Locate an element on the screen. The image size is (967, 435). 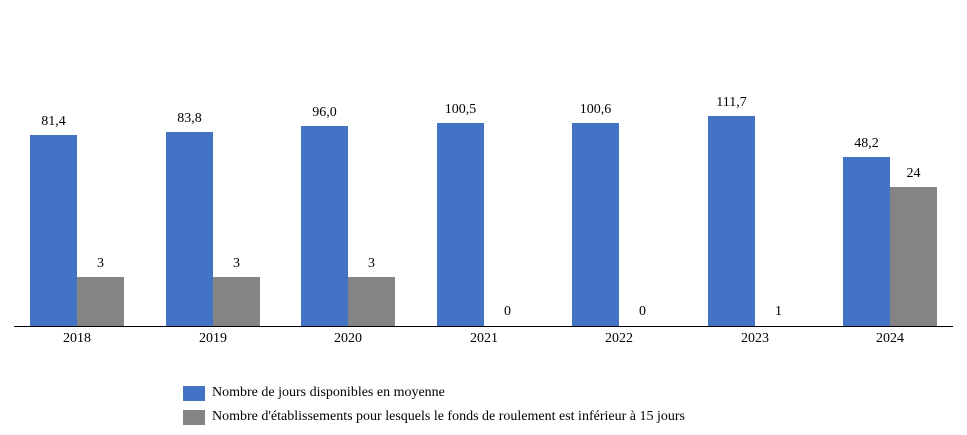
bar-label-etablissements-2023: 1 is located at coordinates (778, 311).